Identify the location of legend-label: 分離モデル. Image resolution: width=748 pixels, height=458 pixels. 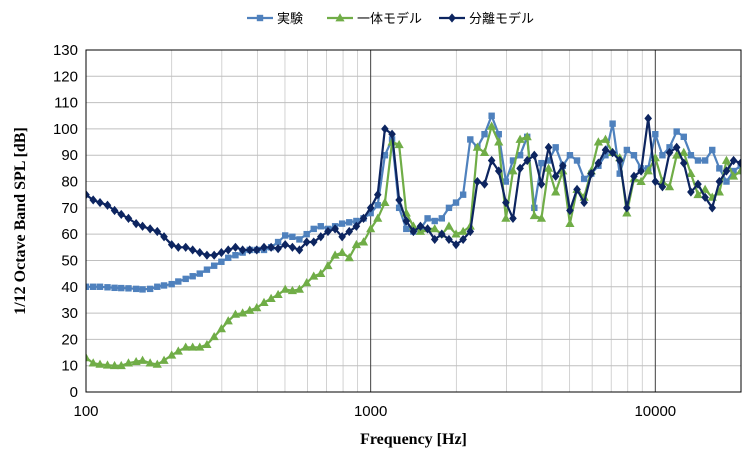
(501, 19).